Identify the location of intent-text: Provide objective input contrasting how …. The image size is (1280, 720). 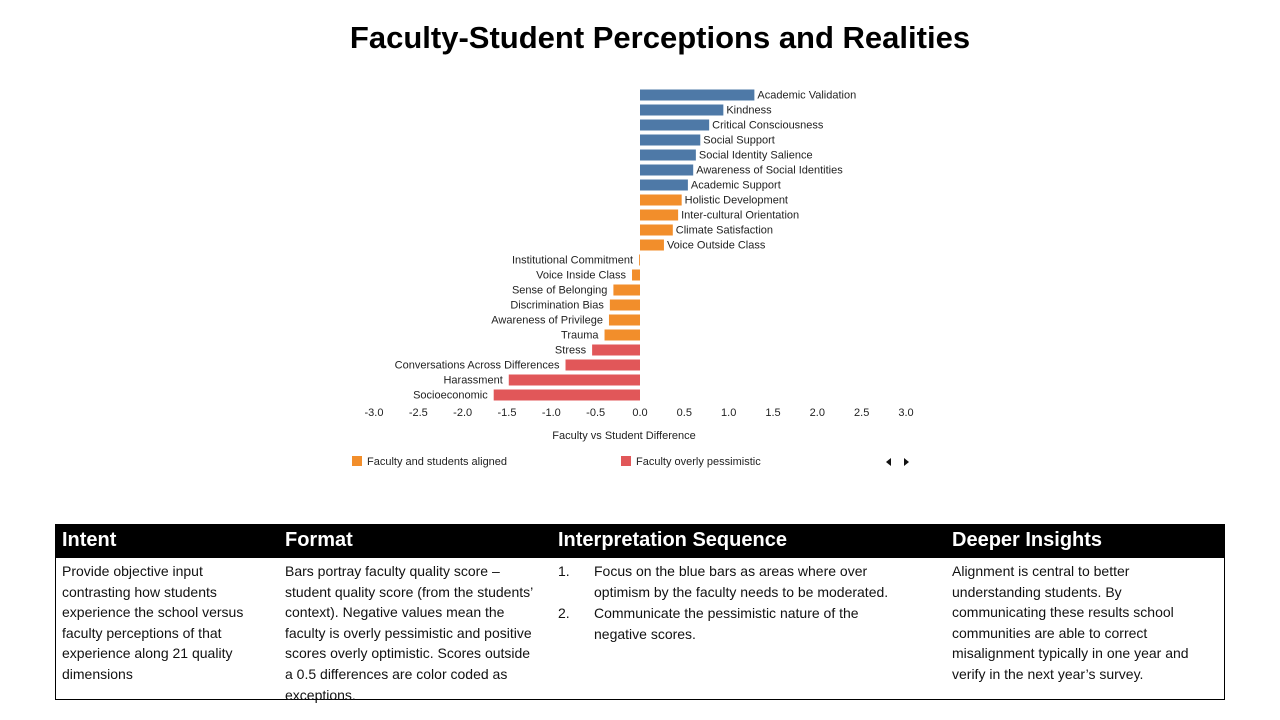
(153, 622).